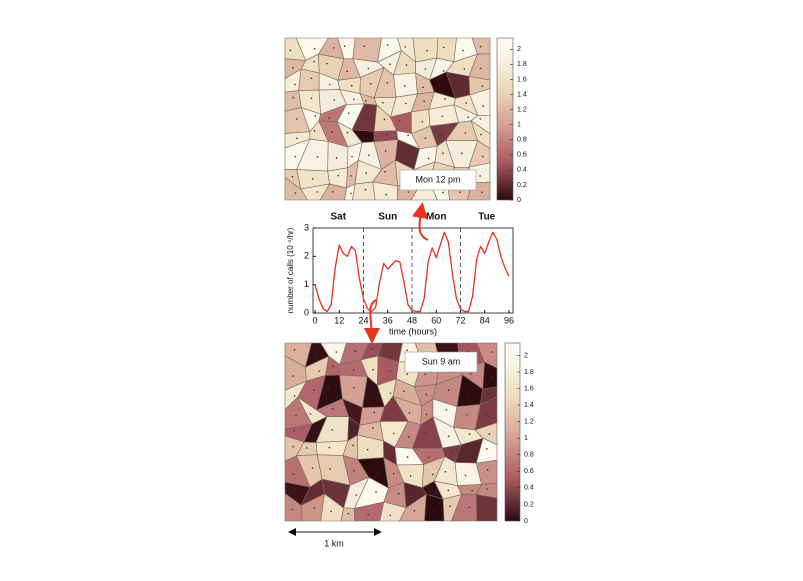 The image size is (803, 581). What do you see at coordinates (526, 438) in the screenshot?
I see `colorbar-label: 1` at bounding box center [526, 438].